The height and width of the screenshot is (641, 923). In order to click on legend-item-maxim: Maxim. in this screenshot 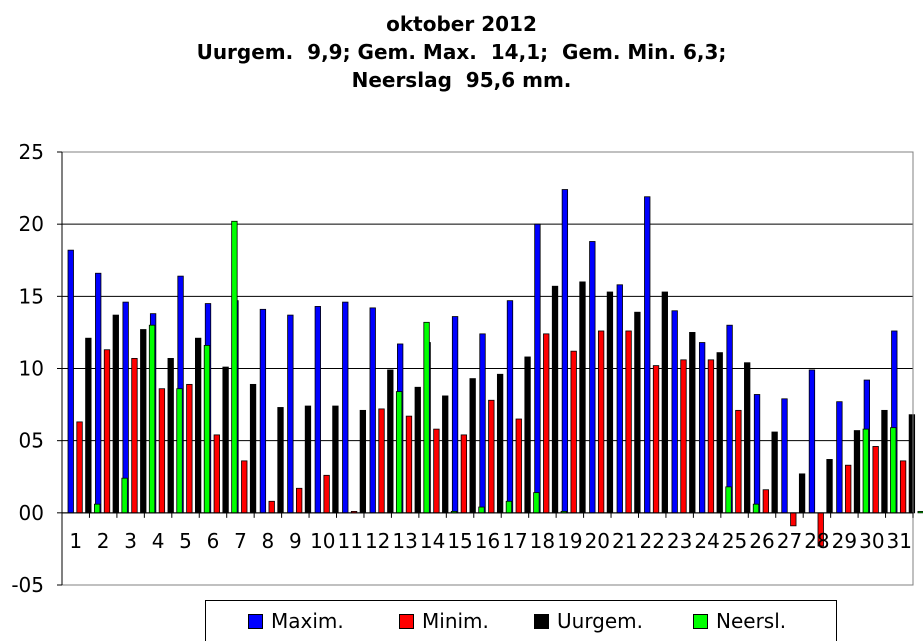, I will do `click(296, 621)`.